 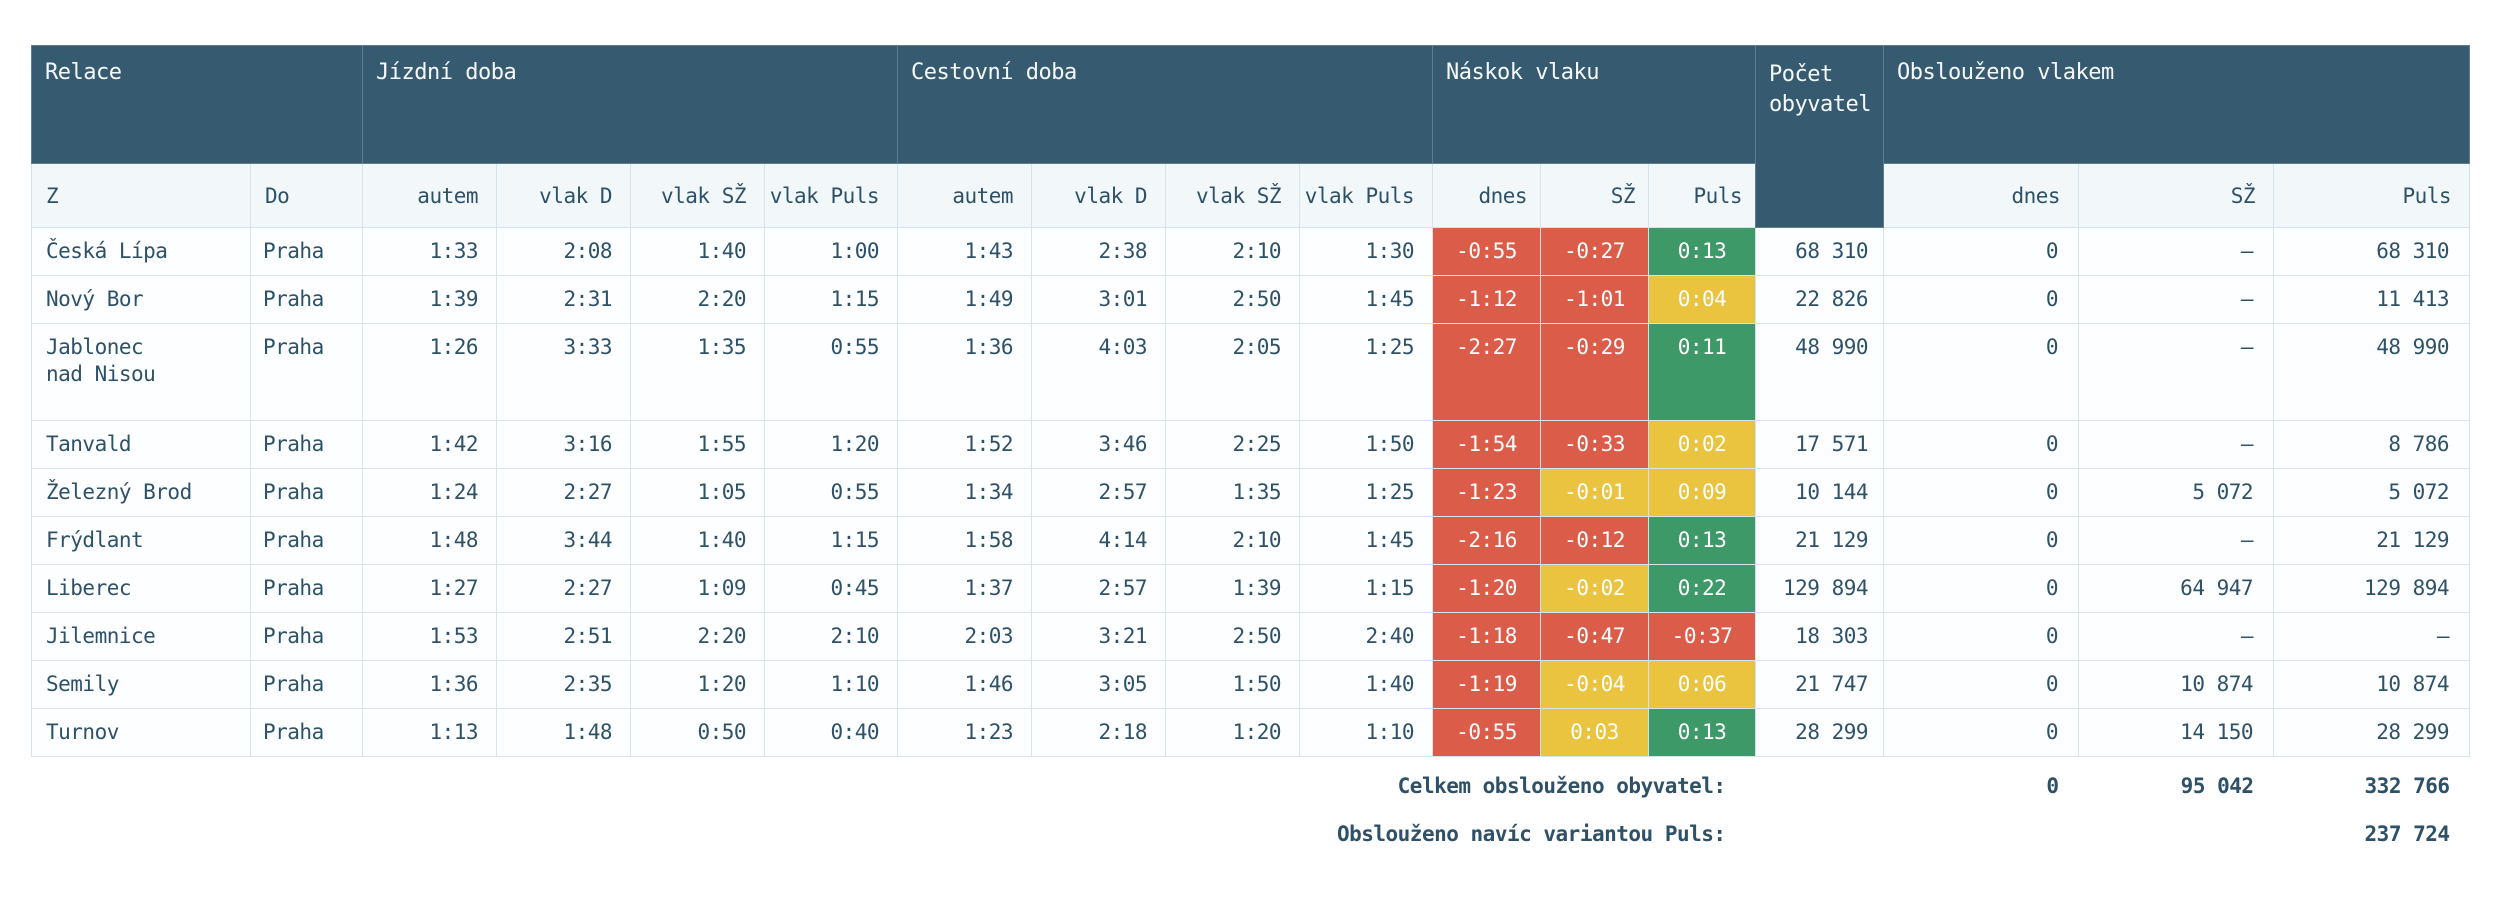 I want to click on cell-obslouzeno-puls: 129 894, so click(x=2372, y=588).